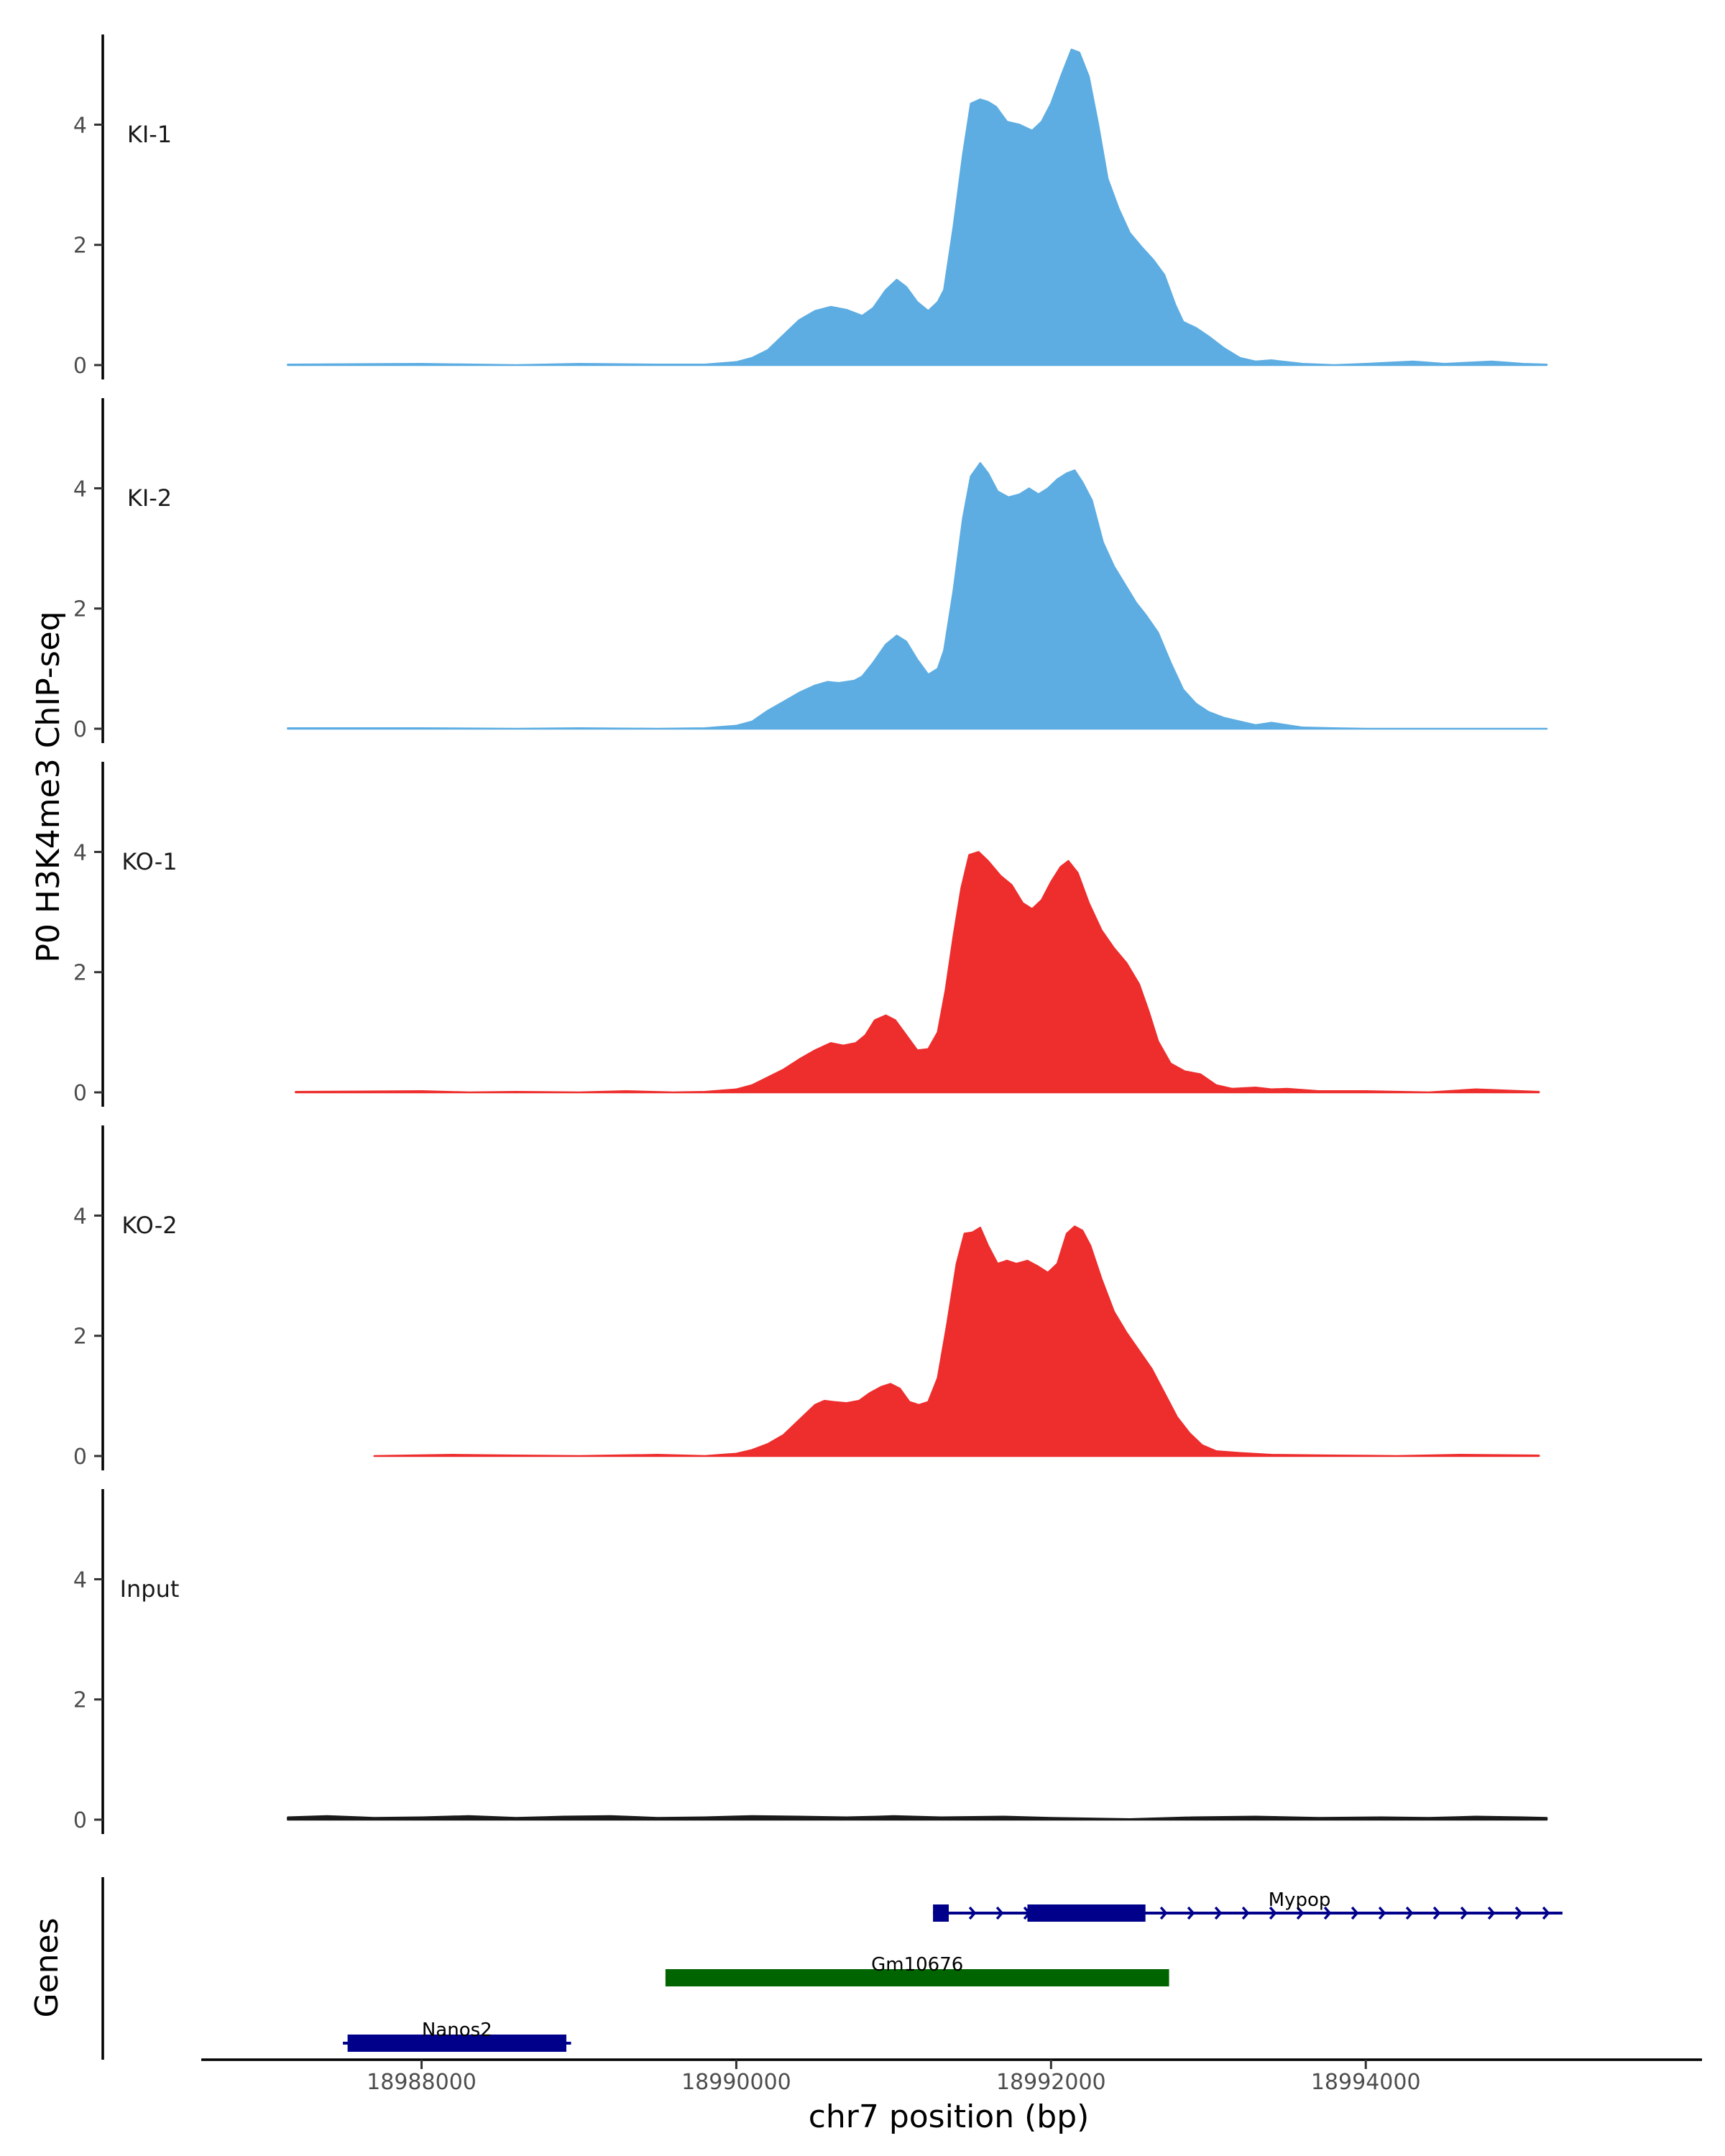  Describe the element at coordinates (48, 787) in the screenshot. I see `y-axis-title: P0 H3K4me3 ChIP-seq` at that location.